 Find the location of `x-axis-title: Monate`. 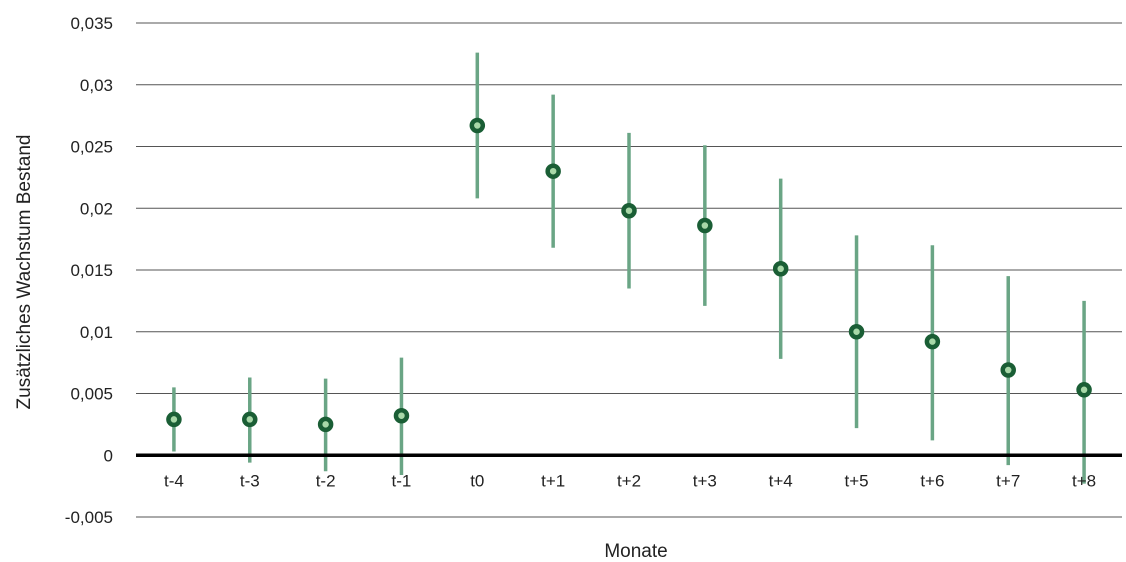

x-axis-title: Monate is located at coordinates (635, 551).